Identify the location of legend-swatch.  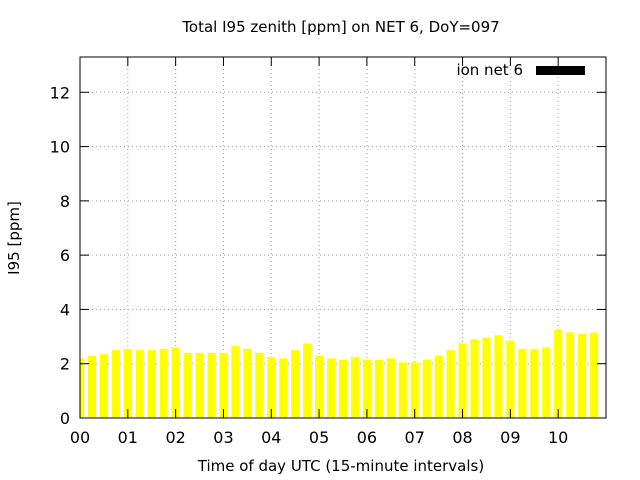
(560, 70).